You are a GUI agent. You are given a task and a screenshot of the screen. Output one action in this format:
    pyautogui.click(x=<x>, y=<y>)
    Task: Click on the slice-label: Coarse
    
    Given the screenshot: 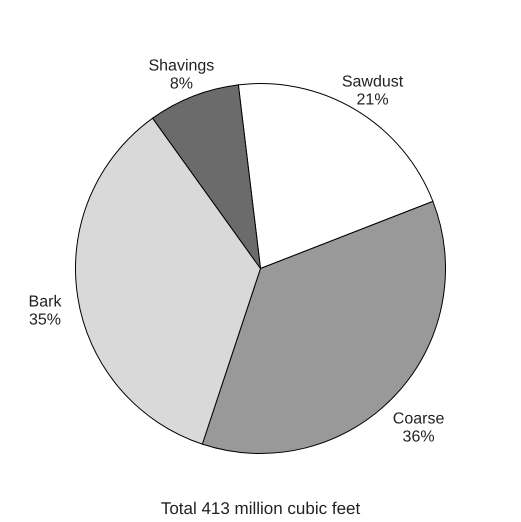 What is the action you would take?
    pyautogui.click(x=418, y=419)
    